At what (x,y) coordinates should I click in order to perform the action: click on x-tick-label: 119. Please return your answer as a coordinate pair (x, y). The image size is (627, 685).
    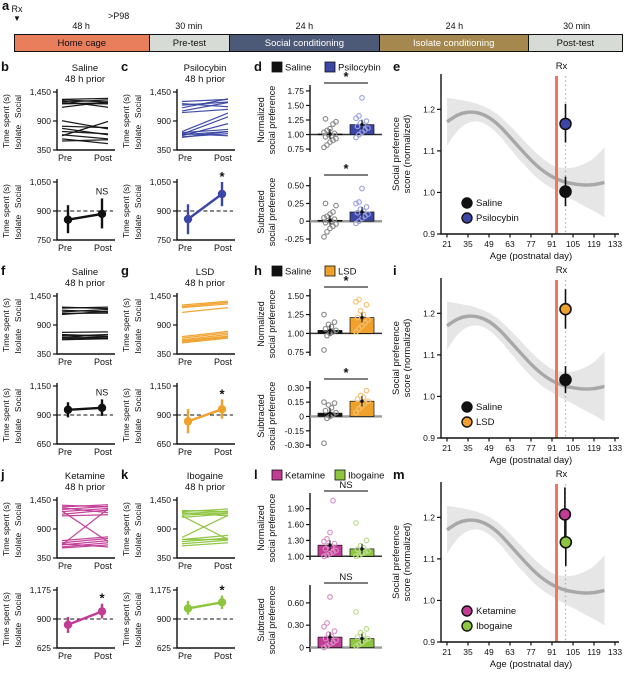
    Looking at the image, I should click on (594, 448).